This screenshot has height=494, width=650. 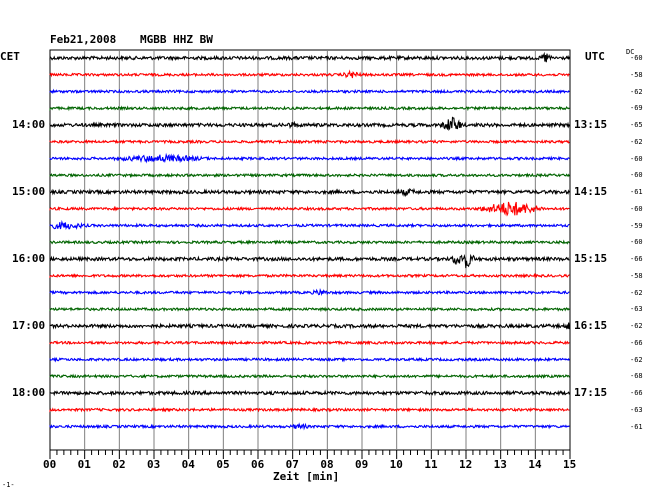 What do you see at coordinates (50, 464) in the screenshot?
I see `x-tick-label: 00` at bounding box center [50, 464].